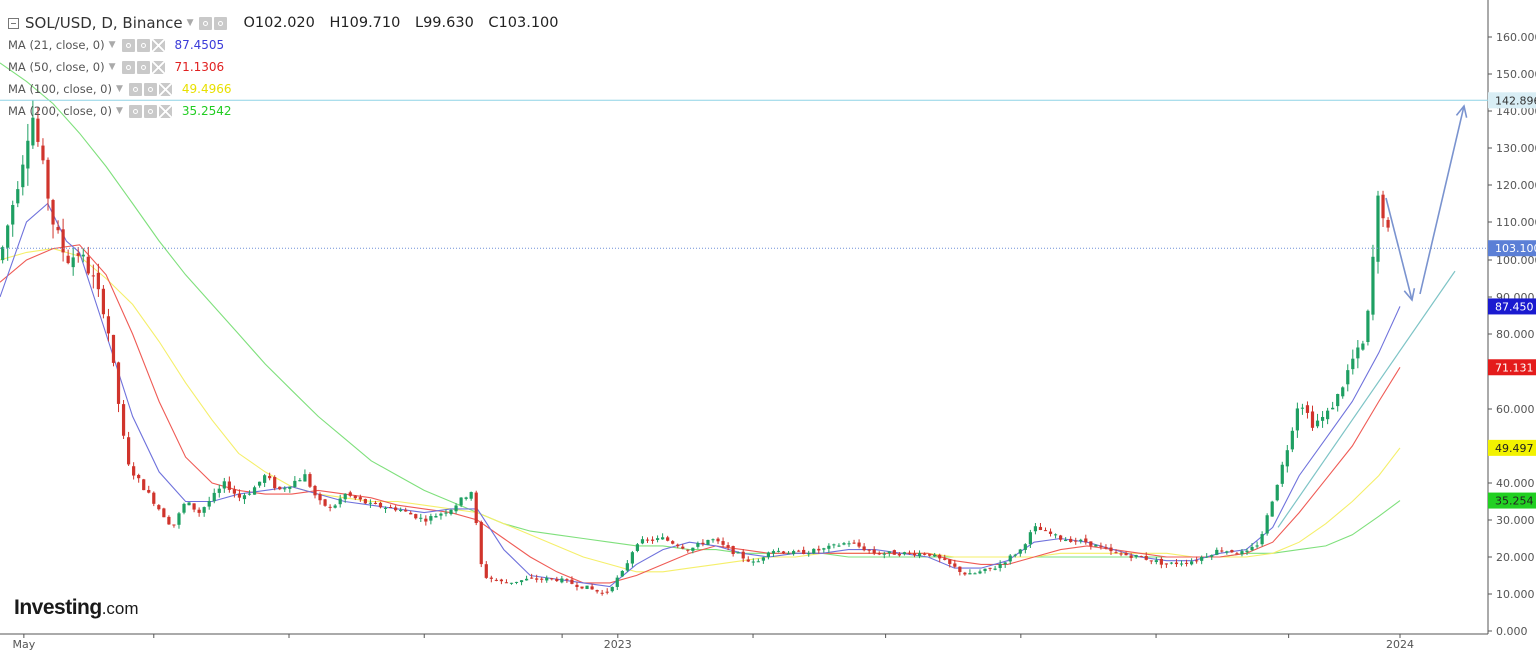 The height and width of the screenshot is (656, 1536). Describe the element at coordinates (56, 45) in the screenshot. I see `indicator-label: MA (21, close, 0)` at that location.